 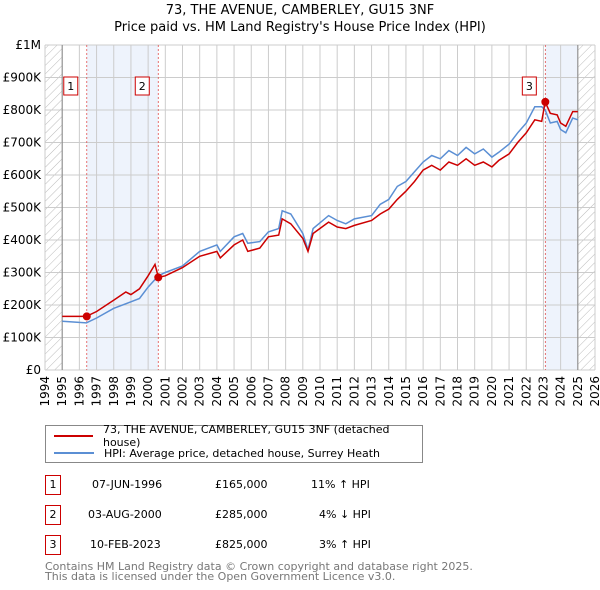 I want to click on x-tick-label: 2013, so click(x=372, y=391).